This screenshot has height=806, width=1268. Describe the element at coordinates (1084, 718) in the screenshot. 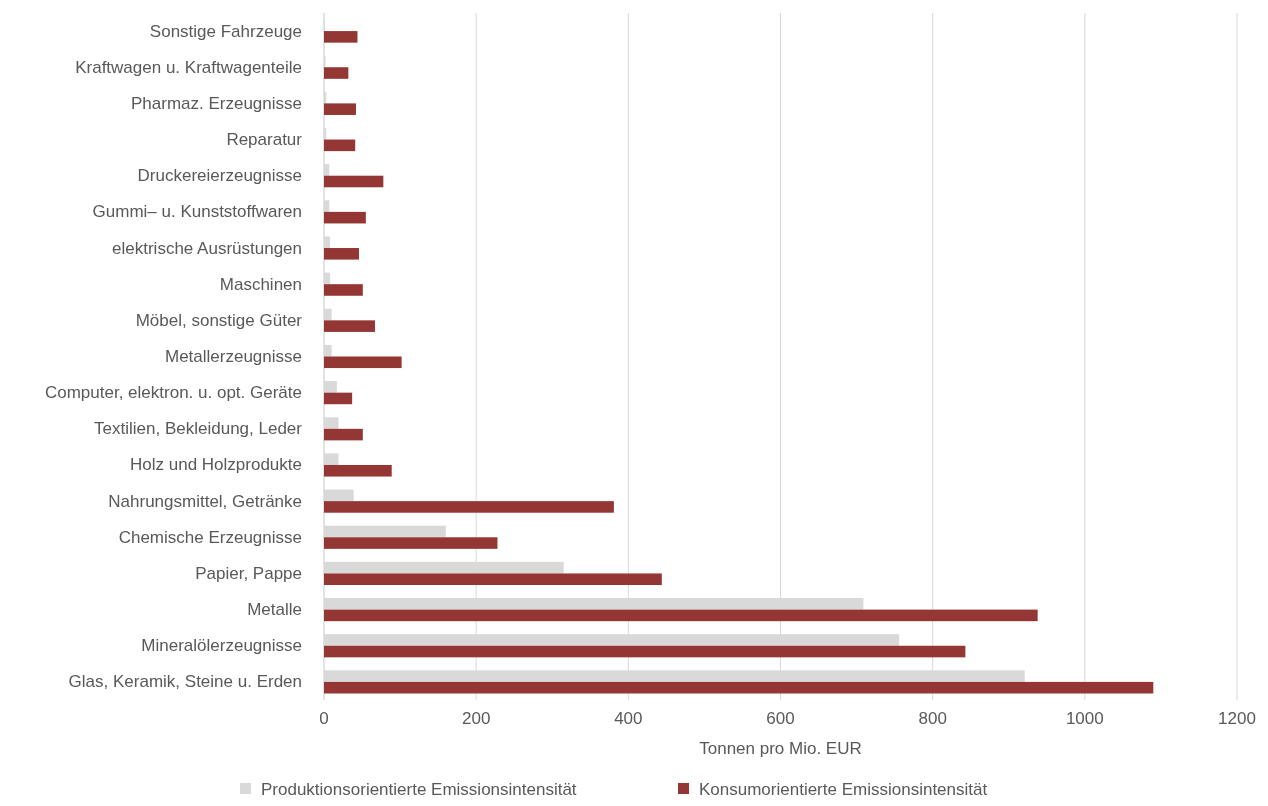

I see `x-tick-label: 1000` at that location.